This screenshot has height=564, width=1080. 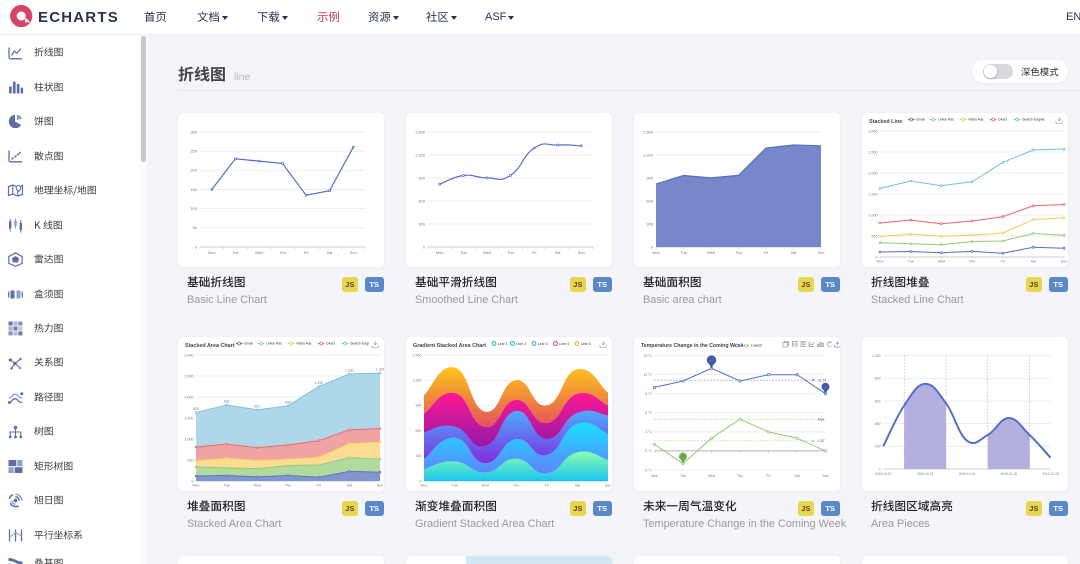 What do you see at coordinates (349, 370) in the screenshot?
I see `svg-text: 1,330` at bounding box center [349, 370].